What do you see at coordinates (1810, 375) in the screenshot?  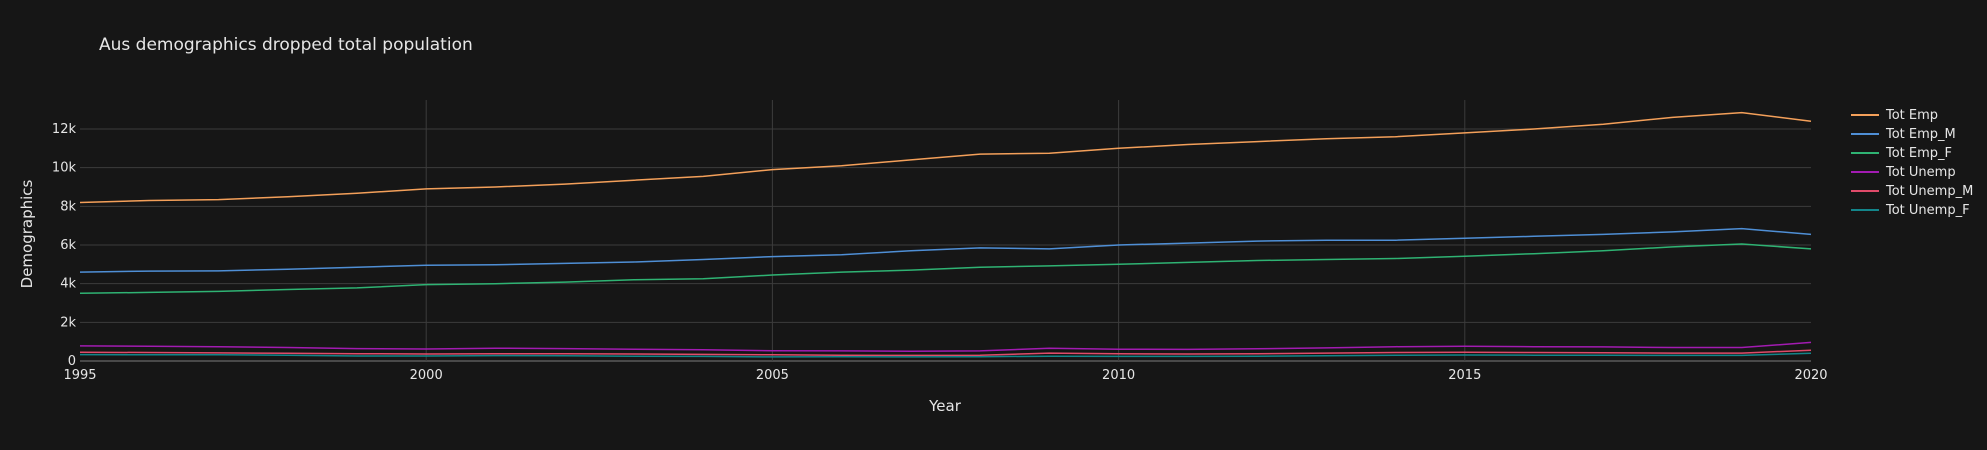 I see `x-tick-label: 2020` at bounding box center [1810, 375].